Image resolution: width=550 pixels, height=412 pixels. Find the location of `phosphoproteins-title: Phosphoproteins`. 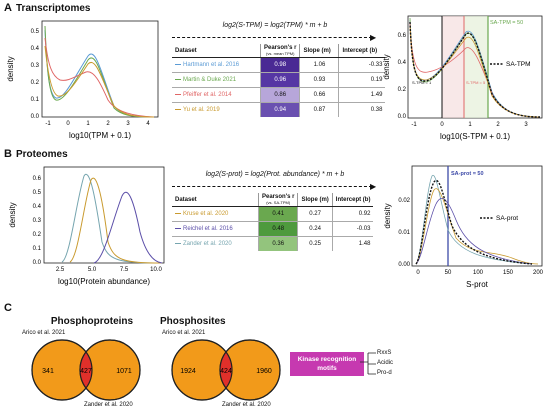

phosphoproteins-title: Phosphoproteins is located at coordinates (92, 321).